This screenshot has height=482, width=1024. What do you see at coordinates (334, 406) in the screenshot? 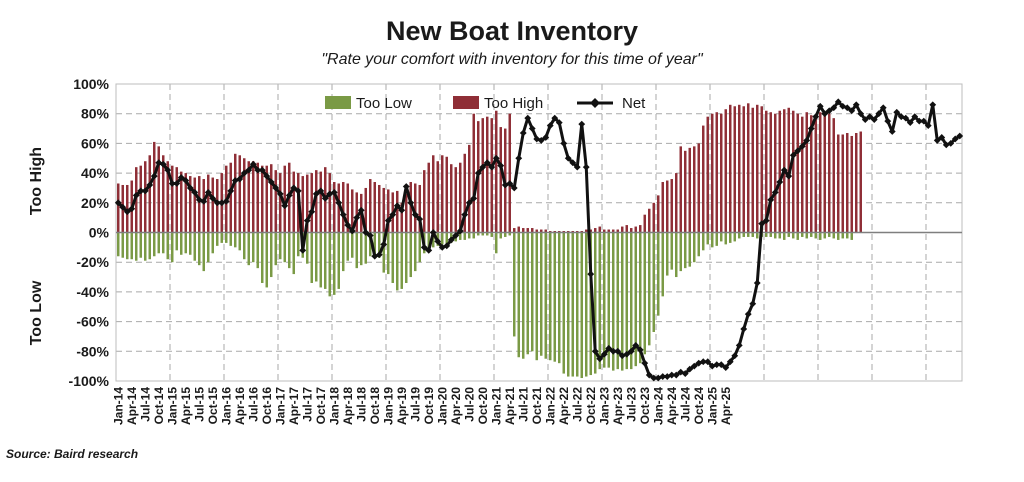
I see `x-tick-label: Jan-18` at bounding box center [334, 406].